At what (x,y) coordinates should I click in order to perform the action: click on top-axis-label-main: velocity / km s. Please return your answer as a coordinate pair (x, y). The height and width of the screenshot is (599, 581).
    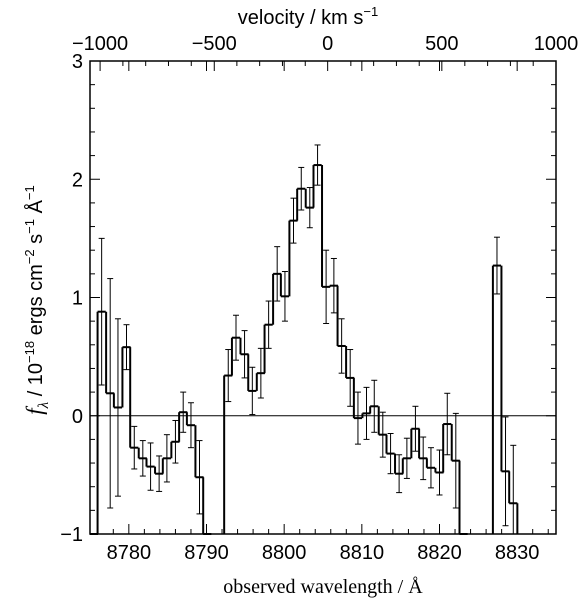
    Looking at the image, I should click on (301, 18).